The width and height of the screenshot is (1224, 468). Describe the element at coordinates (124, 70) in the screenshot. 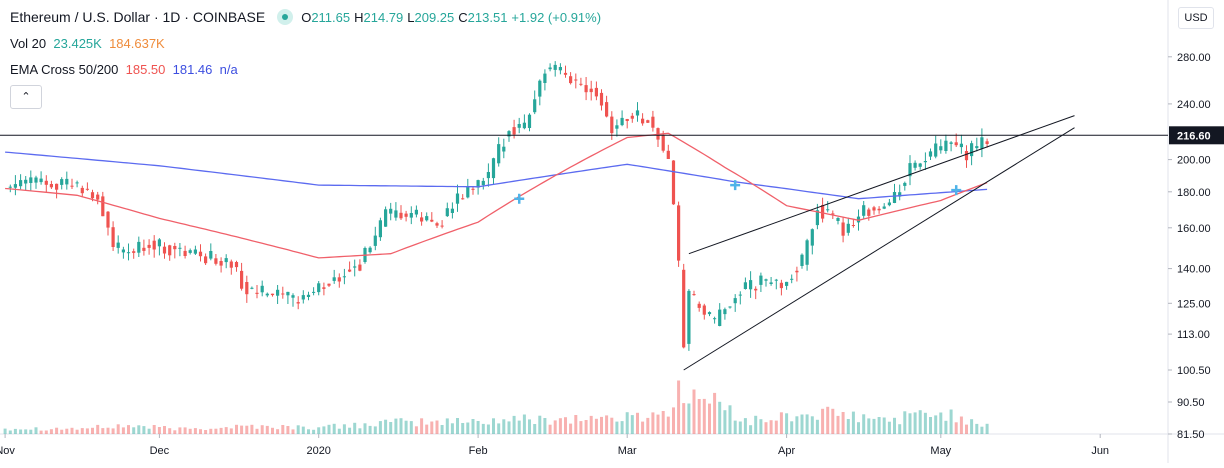

I see `ema-cross-legend: EMA Cross 50/200 185.50 181.46 n/a` at that location.